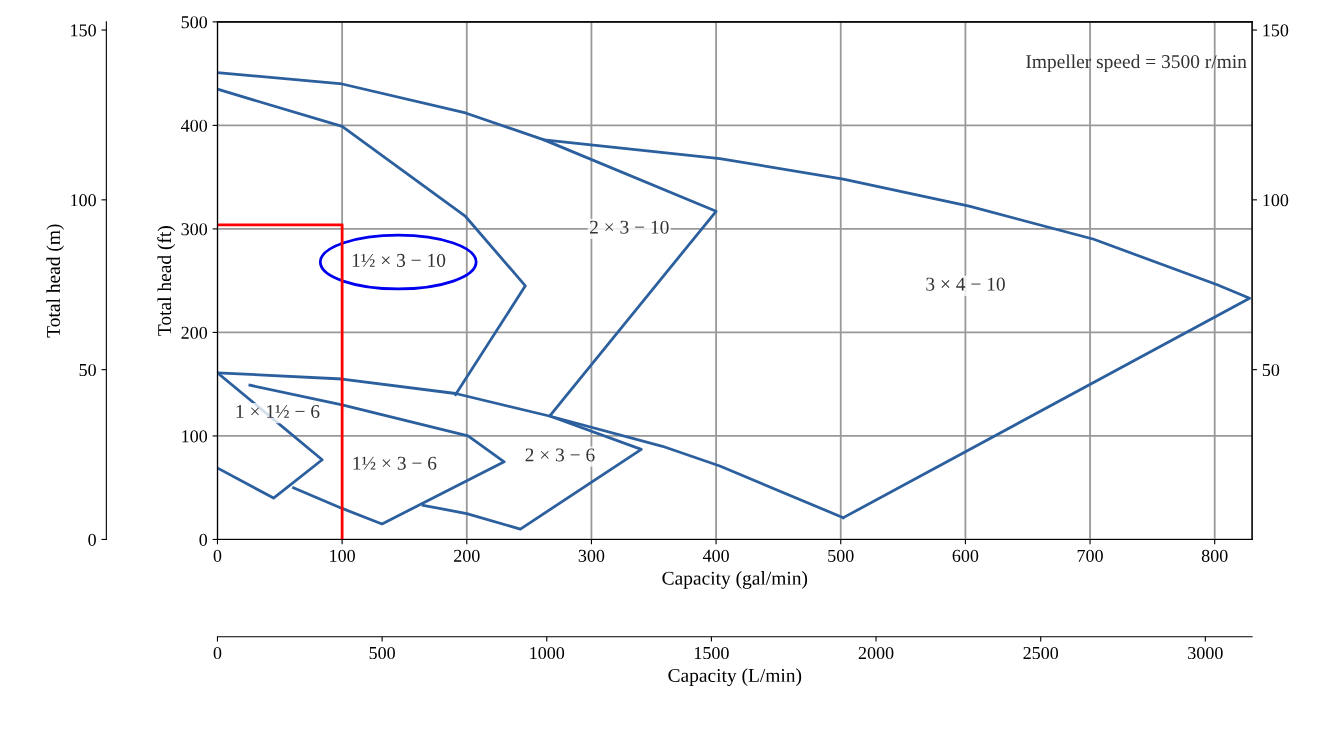  Describe the element at coordinates (195, 436) in the screenshot. I see `y-tick-label: 100` at that location.